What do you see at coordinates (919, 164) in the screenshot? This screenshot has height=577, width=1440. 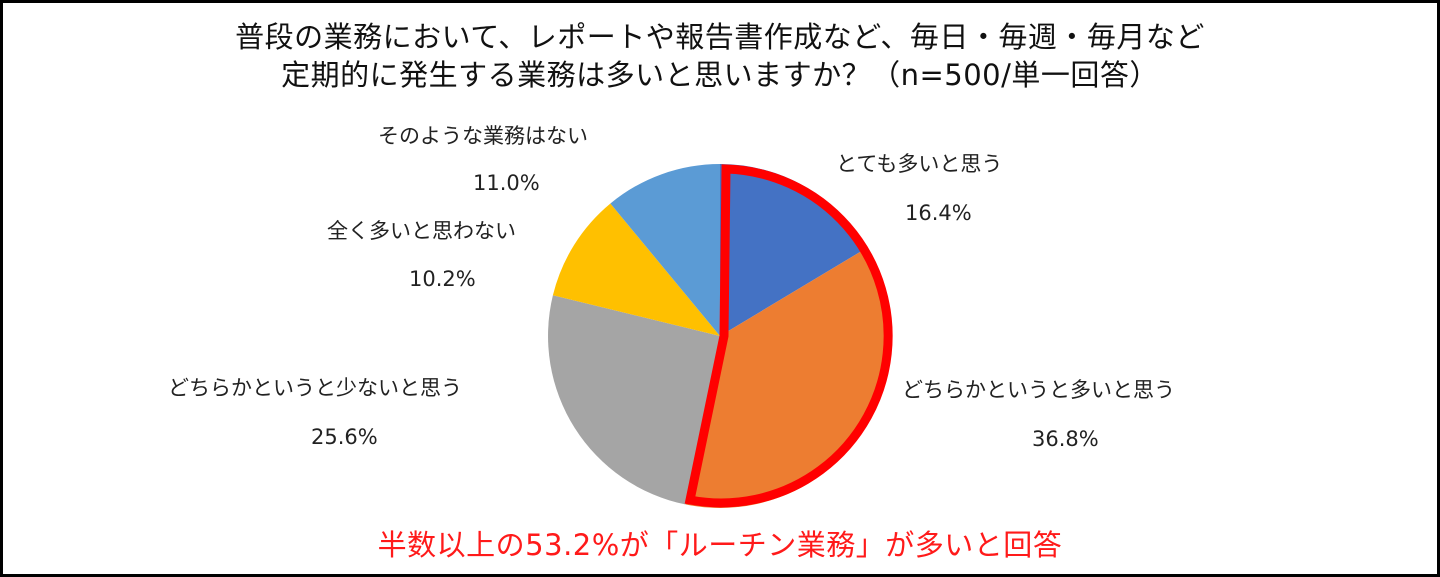 I see `label-very-many: とても多いと思う` at bounding box center [919, 164].